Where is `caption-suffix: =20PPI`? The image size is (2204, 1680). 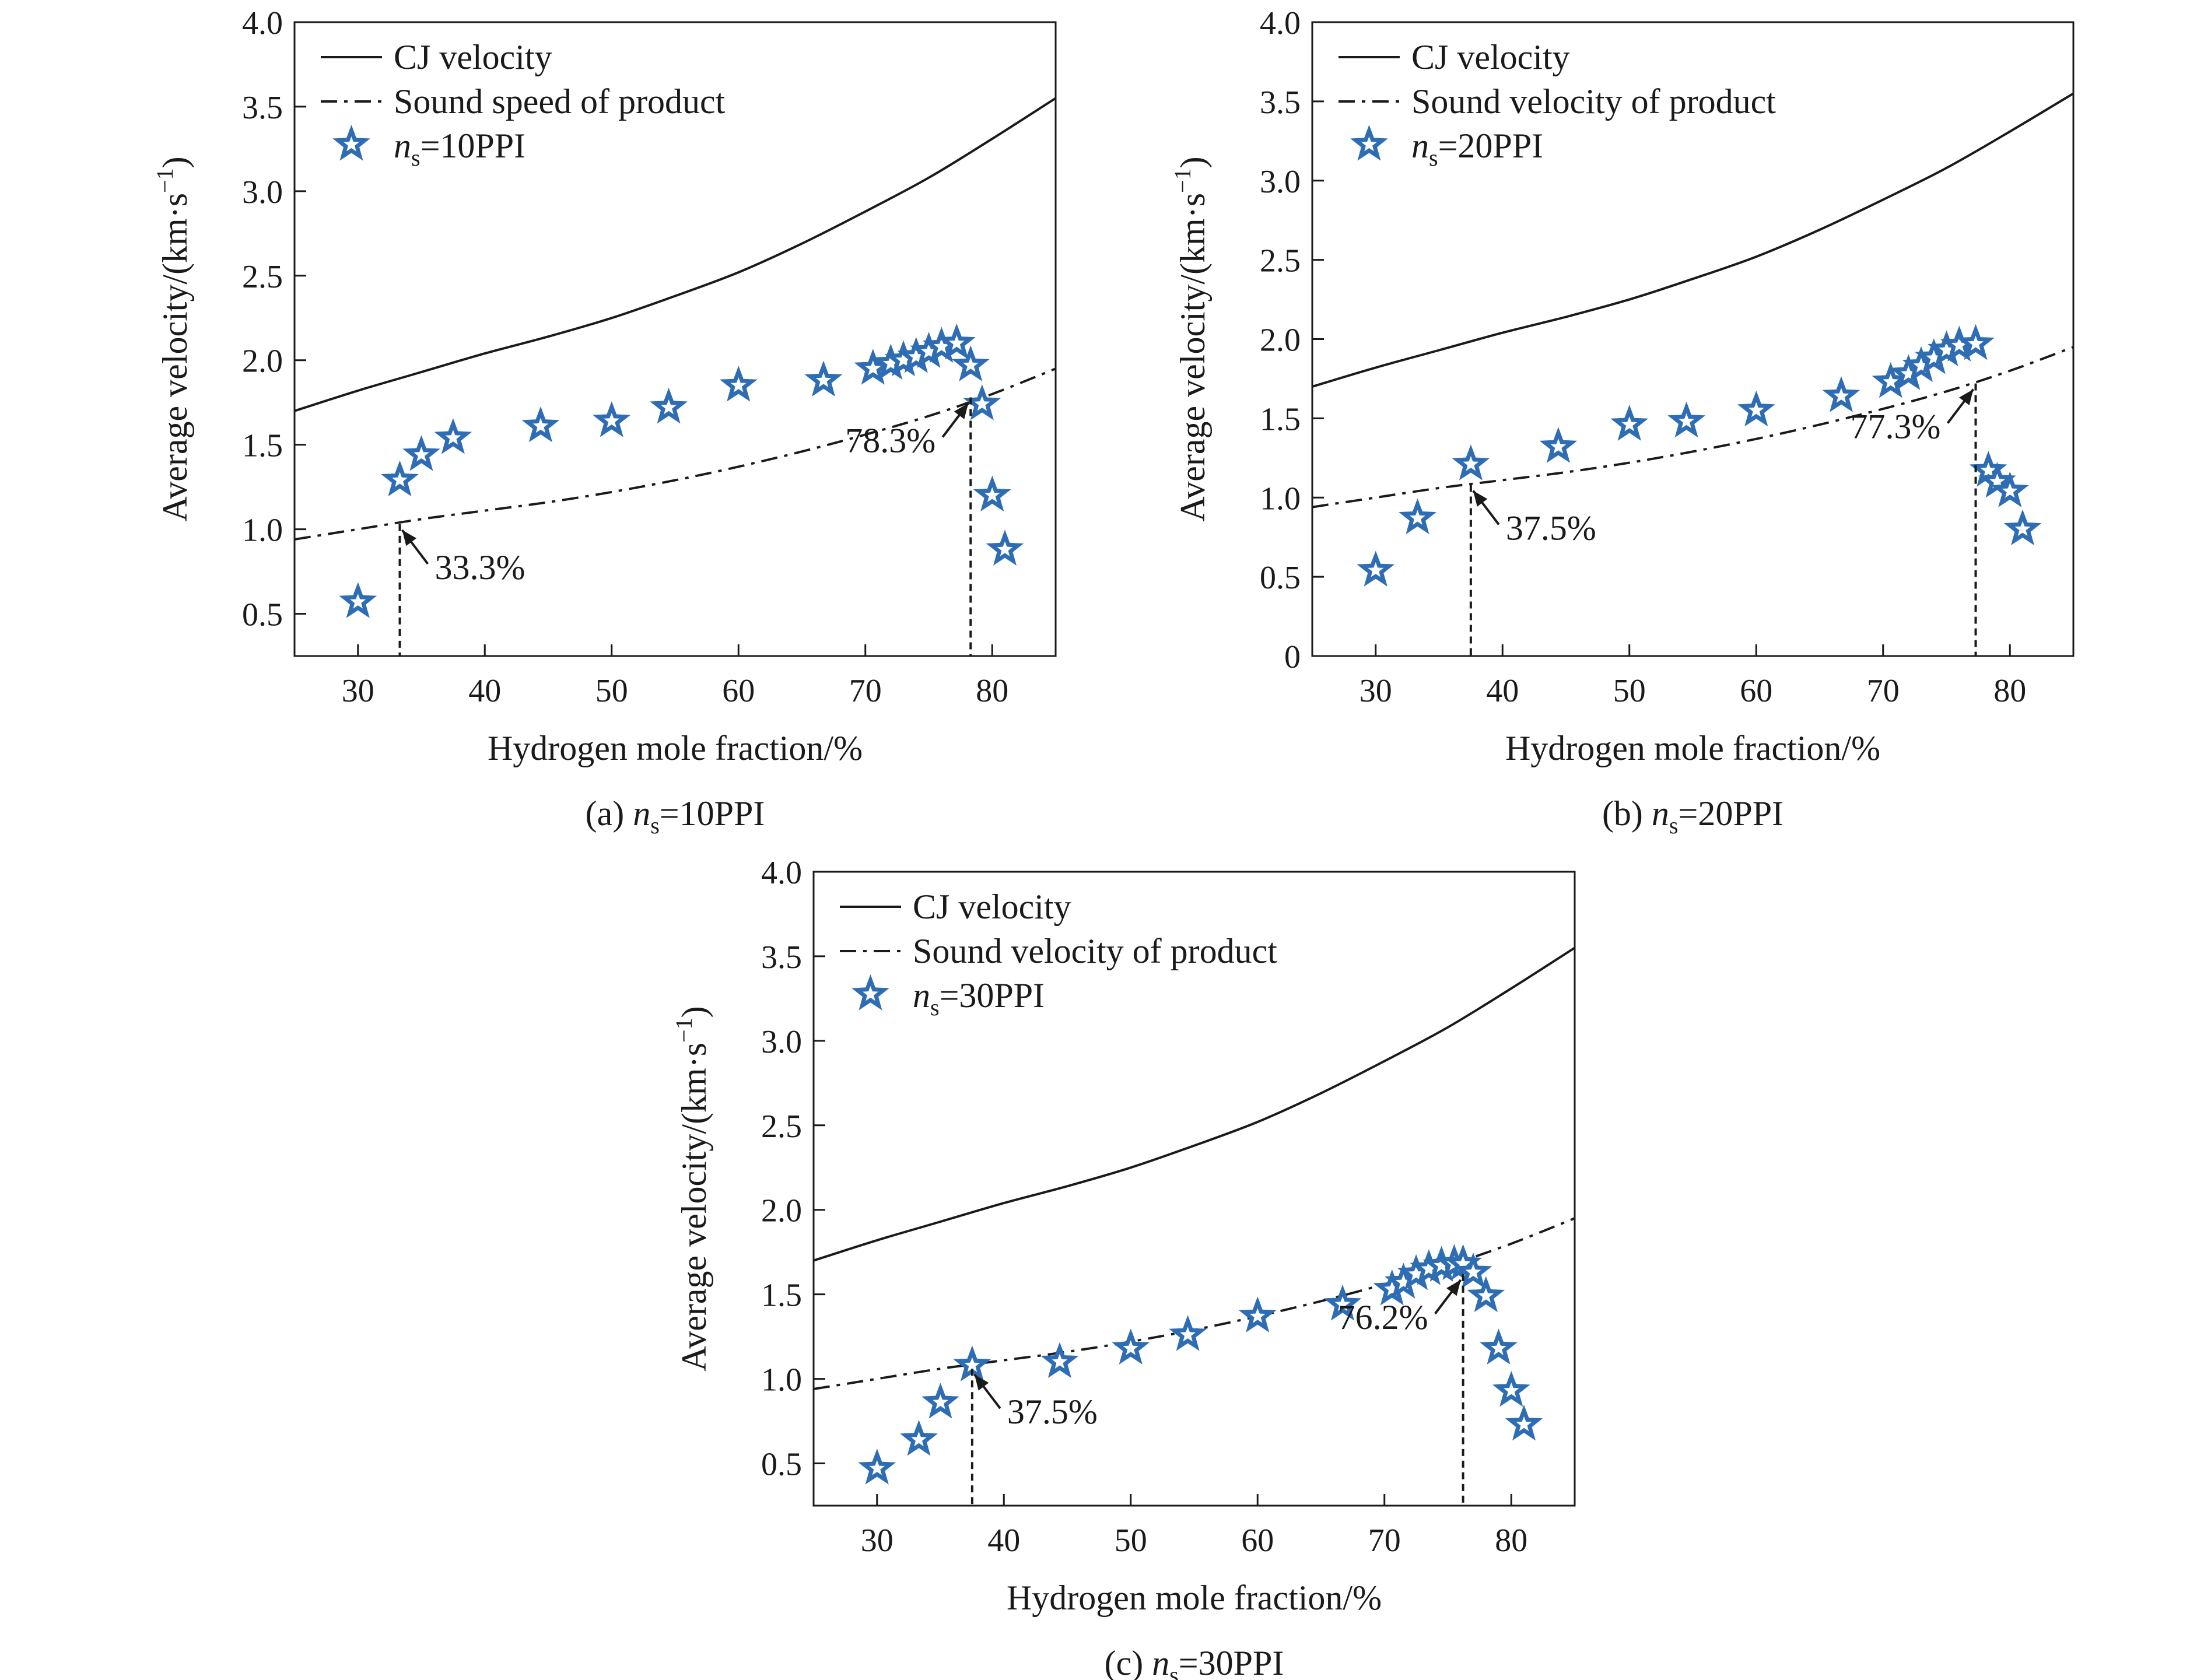 caption-suffix: =20PPI is located at coordinates (1730, 813).